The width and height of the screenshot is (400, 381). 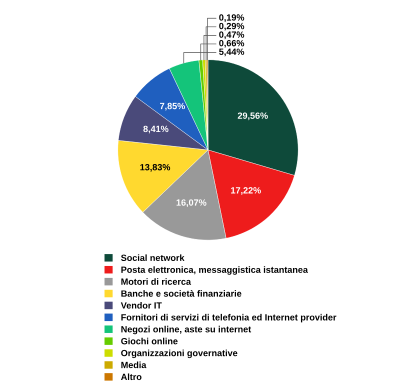 What do you see at coordinates (231, 44) in the screenshot?
I see `data-label: 0,66%` at bounding box center [231, 44].